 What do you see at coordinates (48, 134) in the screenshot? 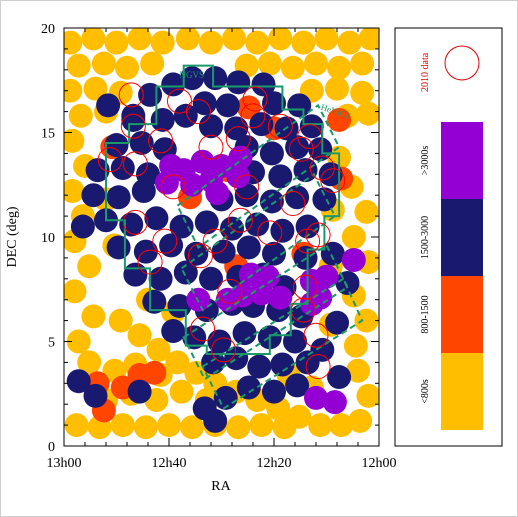
I see `y-tick-label: 15` at bounding box center [48, 134].